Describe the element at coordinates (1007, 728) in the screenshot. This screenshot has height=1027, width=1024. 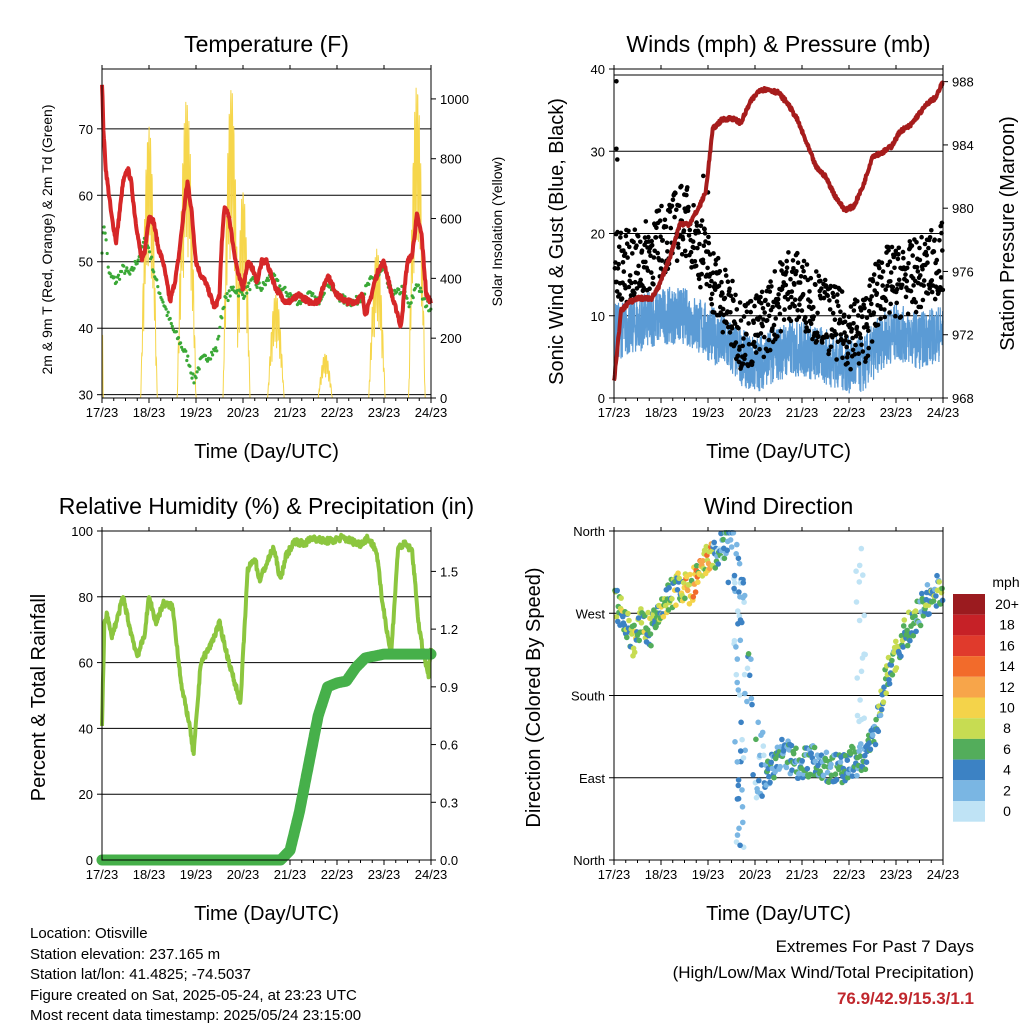
I see `legend-label: 8` at that location.